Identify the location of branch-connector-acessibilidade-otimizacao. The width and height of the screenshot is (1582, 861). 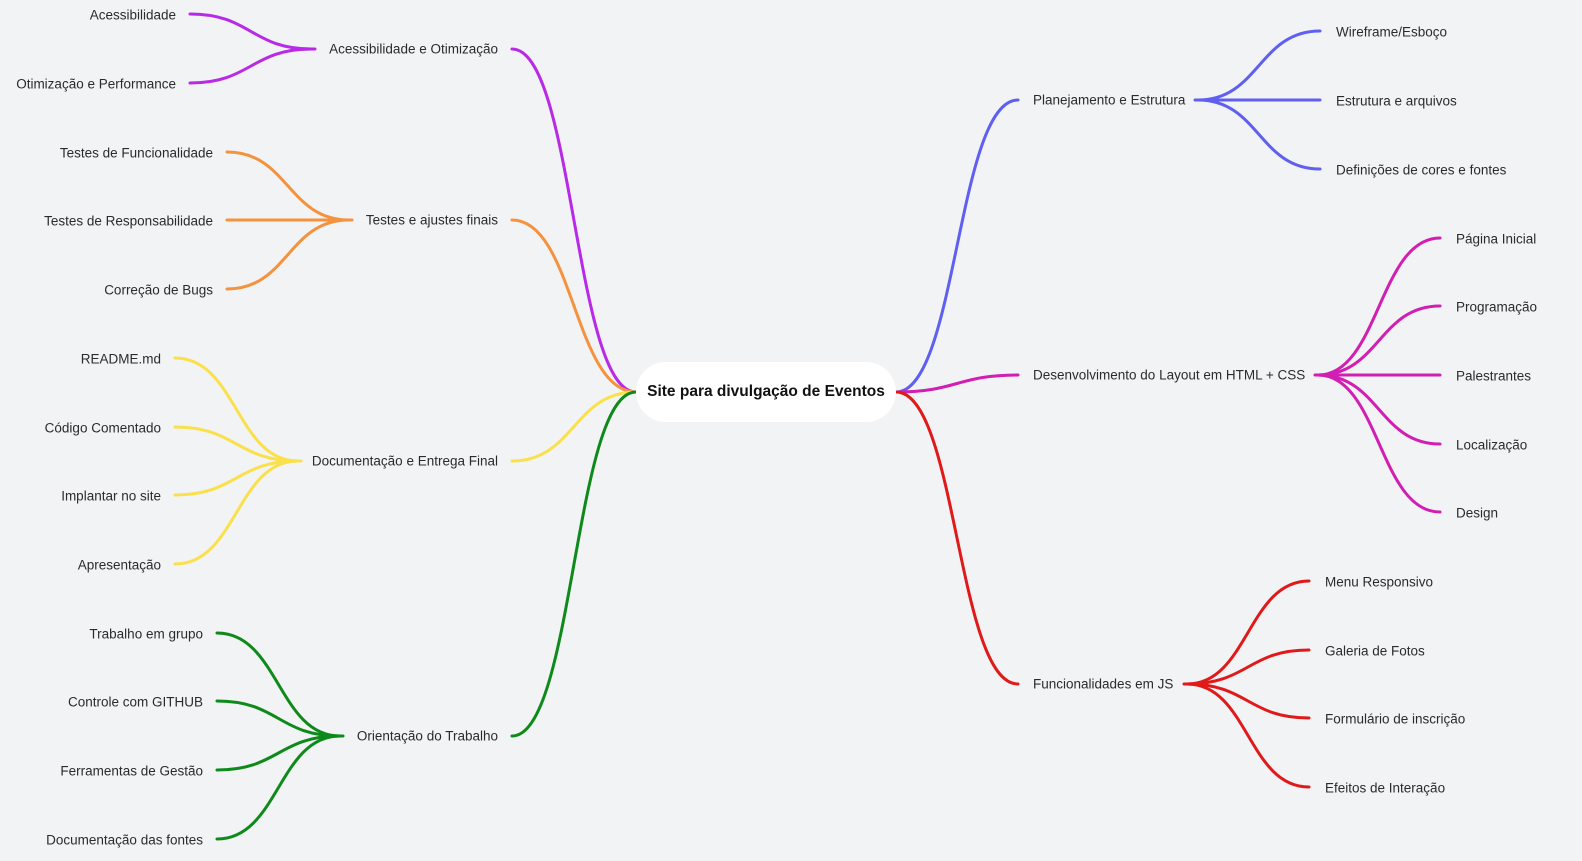
(574, 220).